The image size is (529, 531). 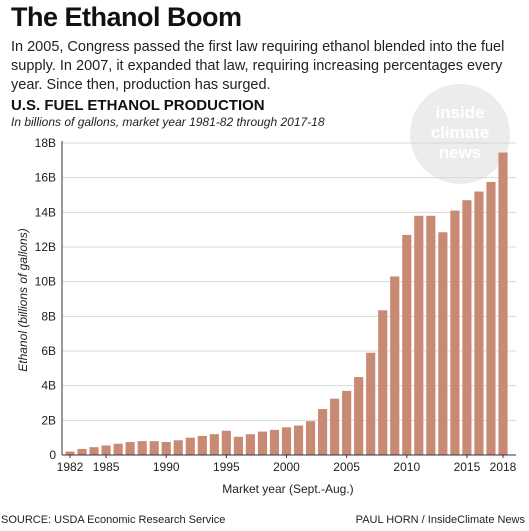 What do you see at coordinates (395, 365) in the screenshot?
I see `bar-2009` at bounding box center [395, 365].